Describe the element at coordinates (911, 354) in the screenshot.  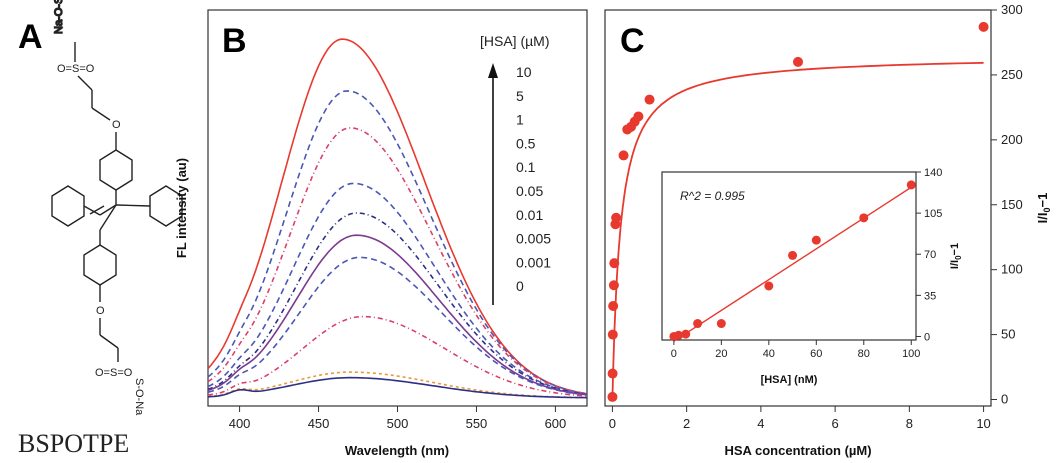
I see `inset-x-tick-label: 100` at that location.